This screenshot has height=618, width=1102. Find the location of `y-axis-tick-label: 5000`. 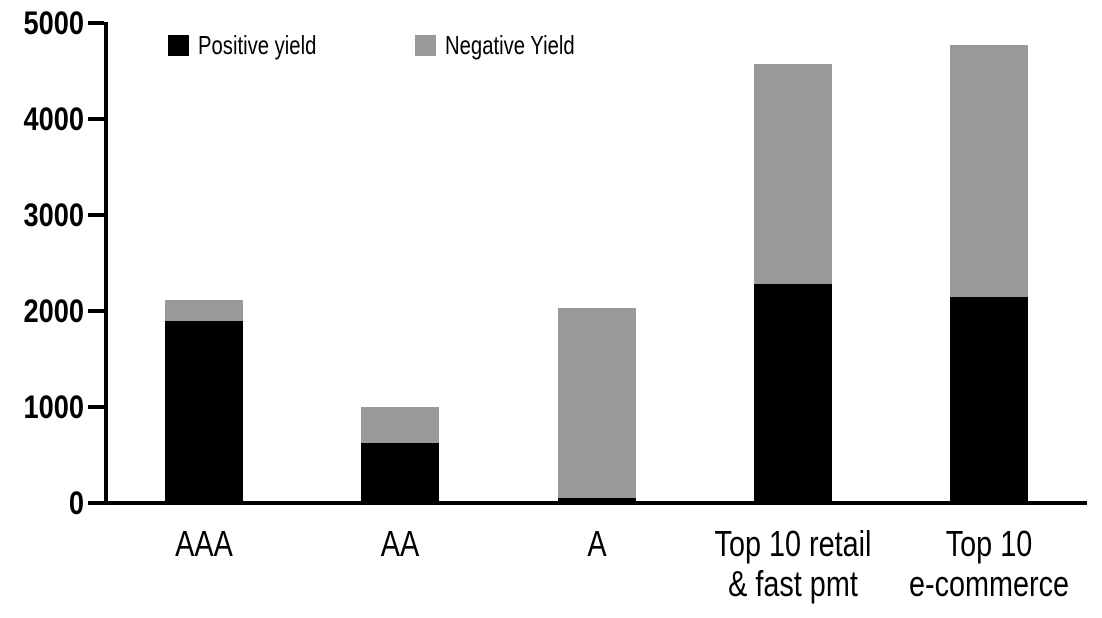

y-axis-tick-label: 5000 is located at coordinates (53, 23).